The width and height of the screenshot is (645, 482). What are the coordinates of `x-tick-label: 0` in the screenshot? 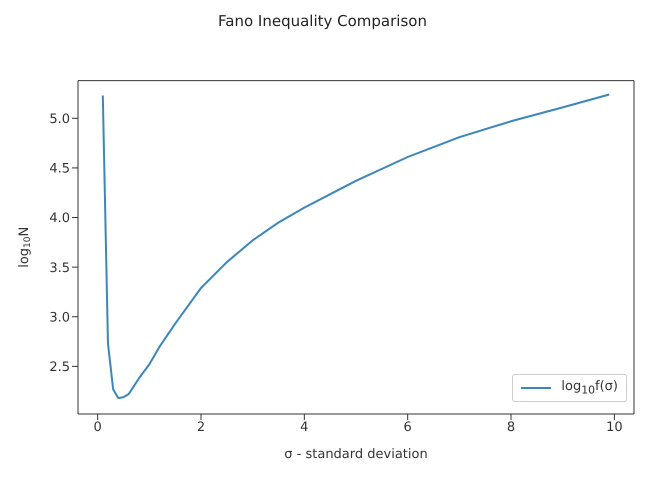 It's located at (97, 428).